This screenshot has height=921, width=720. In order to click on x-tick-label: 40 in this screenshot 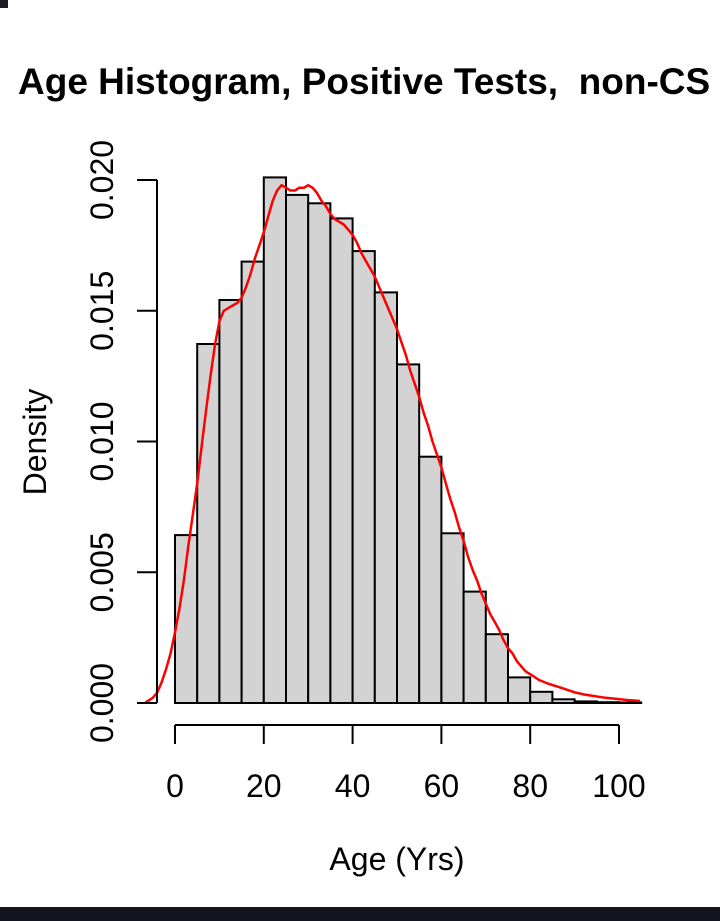, I will do `click(353, 786)`.